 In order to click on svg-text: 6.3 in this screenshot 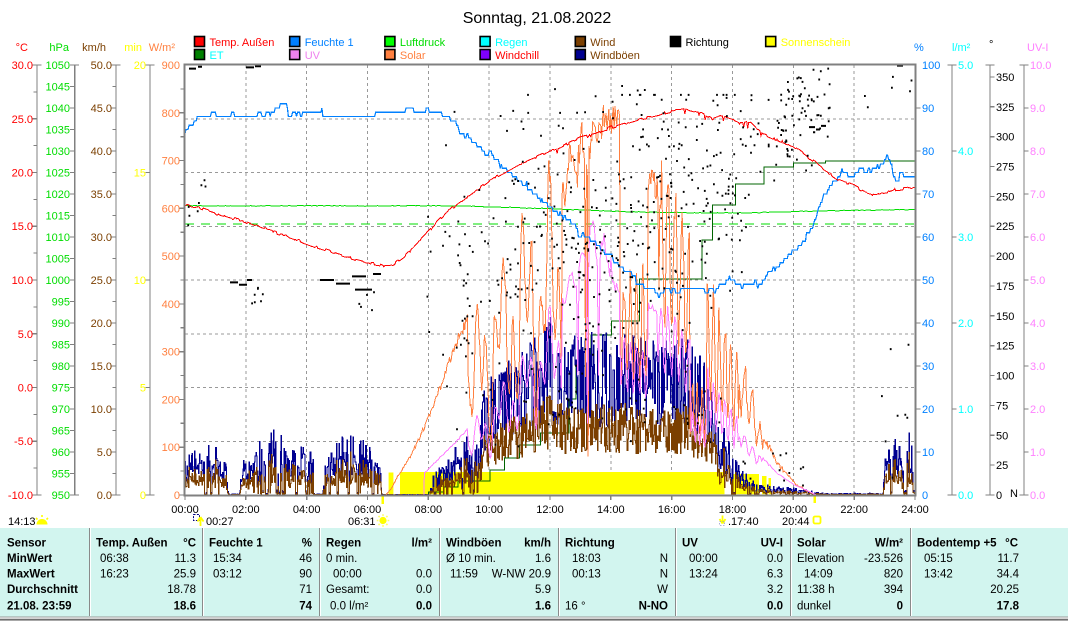, I will do `click(775, 575)`.